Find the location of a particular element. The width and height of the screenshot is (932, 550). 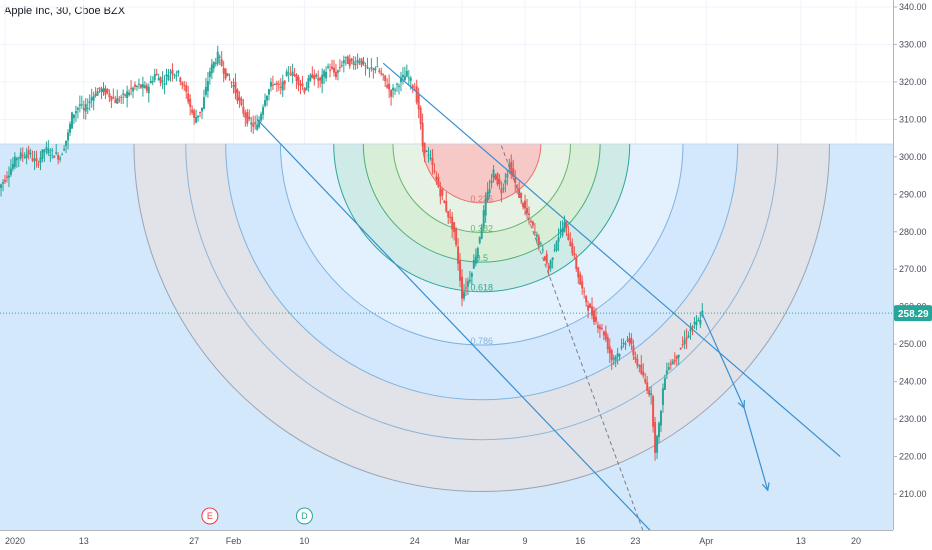

event-marker-label: E is located at coordinates (210, 516).